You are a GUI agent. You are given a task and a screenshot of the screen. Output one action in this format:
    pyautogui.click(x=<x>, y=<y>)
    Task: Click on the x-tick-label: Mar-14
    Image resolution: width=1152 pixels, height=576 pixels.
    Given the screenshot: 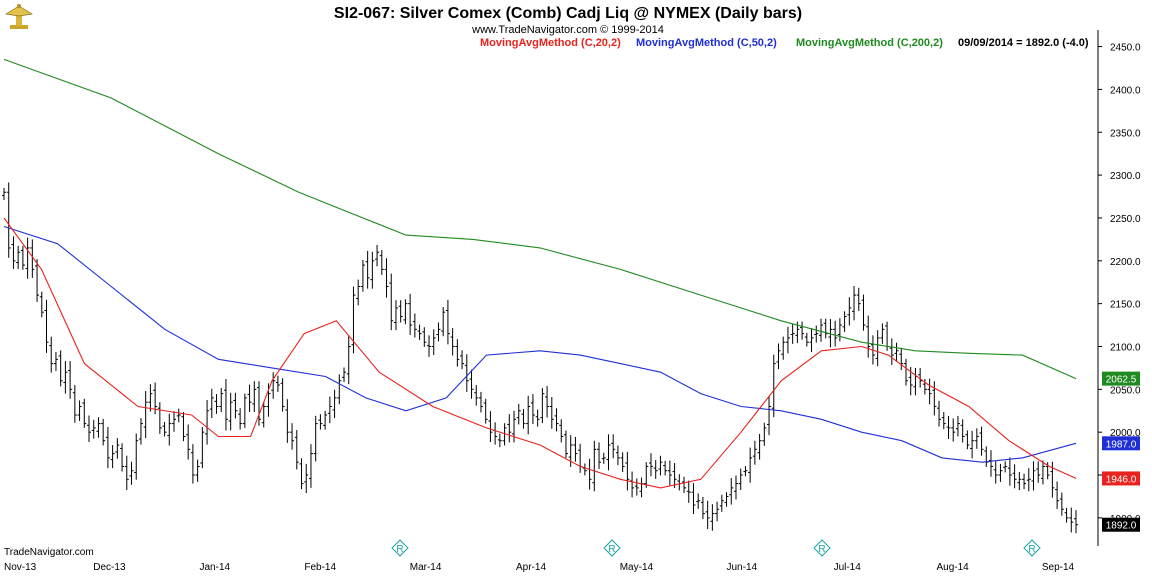 What is the action you would take?
    pyautogui.click(x=426, y=567)
    